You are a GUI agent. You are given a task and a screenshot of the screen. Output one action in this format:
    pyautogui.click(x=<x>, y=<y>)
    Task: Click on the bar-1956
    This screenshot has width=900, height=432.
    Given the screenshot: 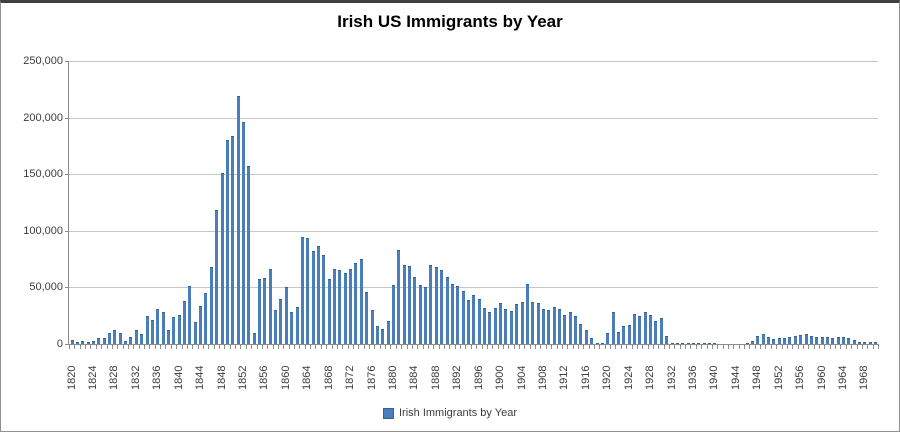 What is the action you would take?
    pyautogui.click(x=800, y=339)
    